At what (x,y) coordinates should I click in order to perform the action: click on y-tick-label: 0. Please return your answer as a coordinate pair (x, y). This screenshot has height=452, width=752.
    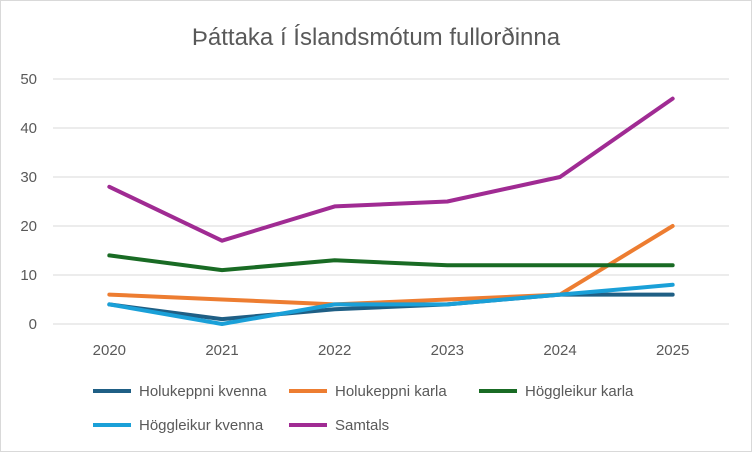
    Looking at the image, I should click on (33, 324).